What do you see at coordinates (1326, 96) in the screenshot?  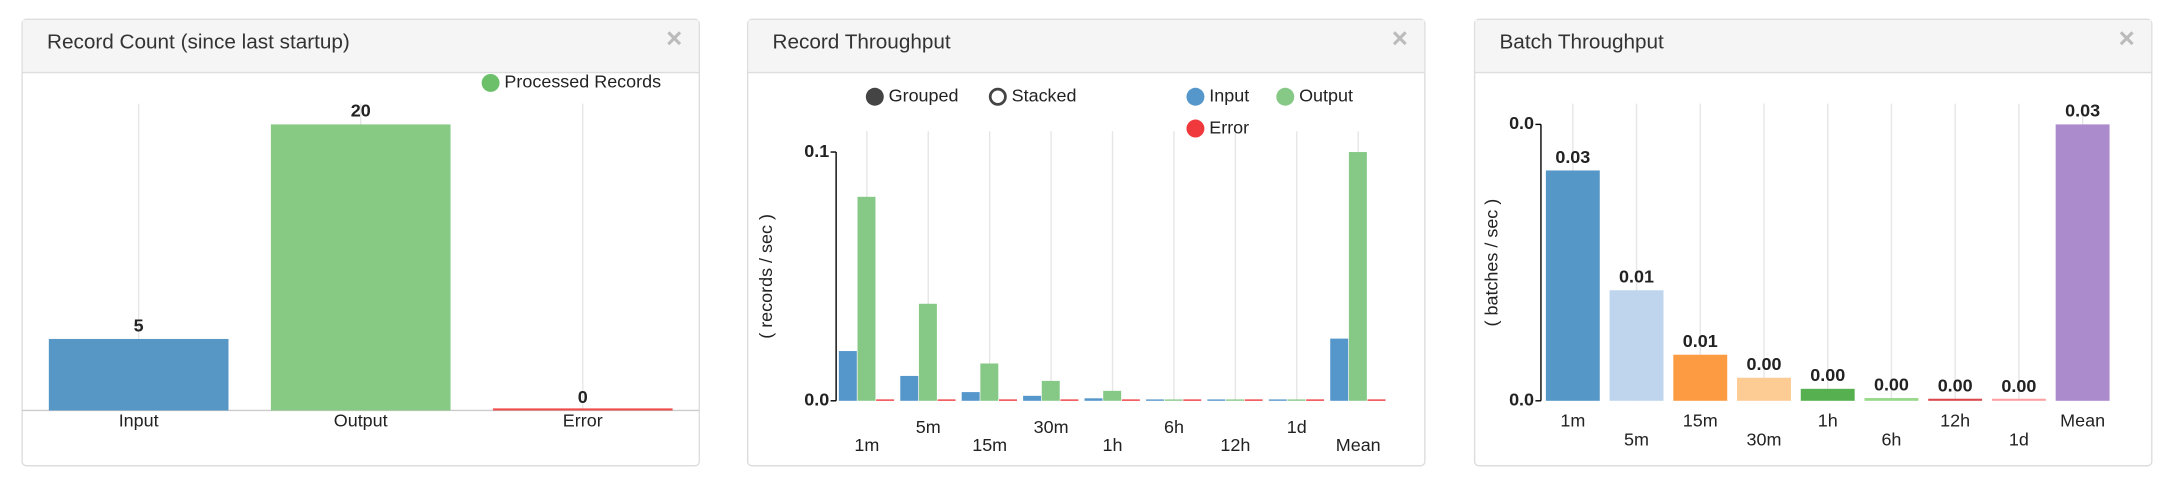 I see `legend-label: Output` at bounding box center [1326, 96].